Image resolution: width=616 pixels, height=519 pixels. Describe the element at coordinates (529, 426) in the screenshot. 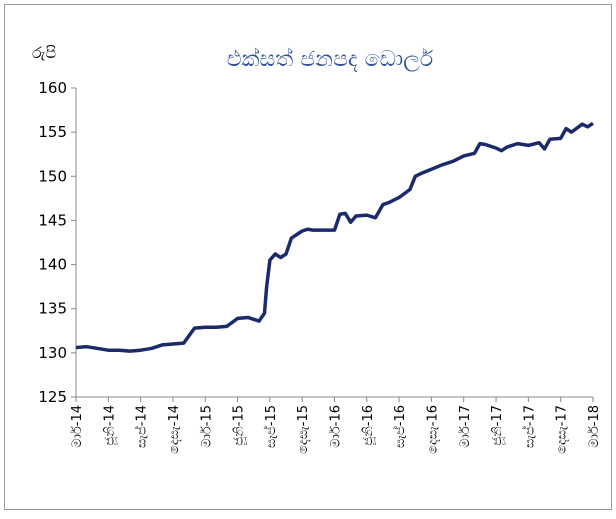

I see `x-tick-label: සැප්-17` at that location.